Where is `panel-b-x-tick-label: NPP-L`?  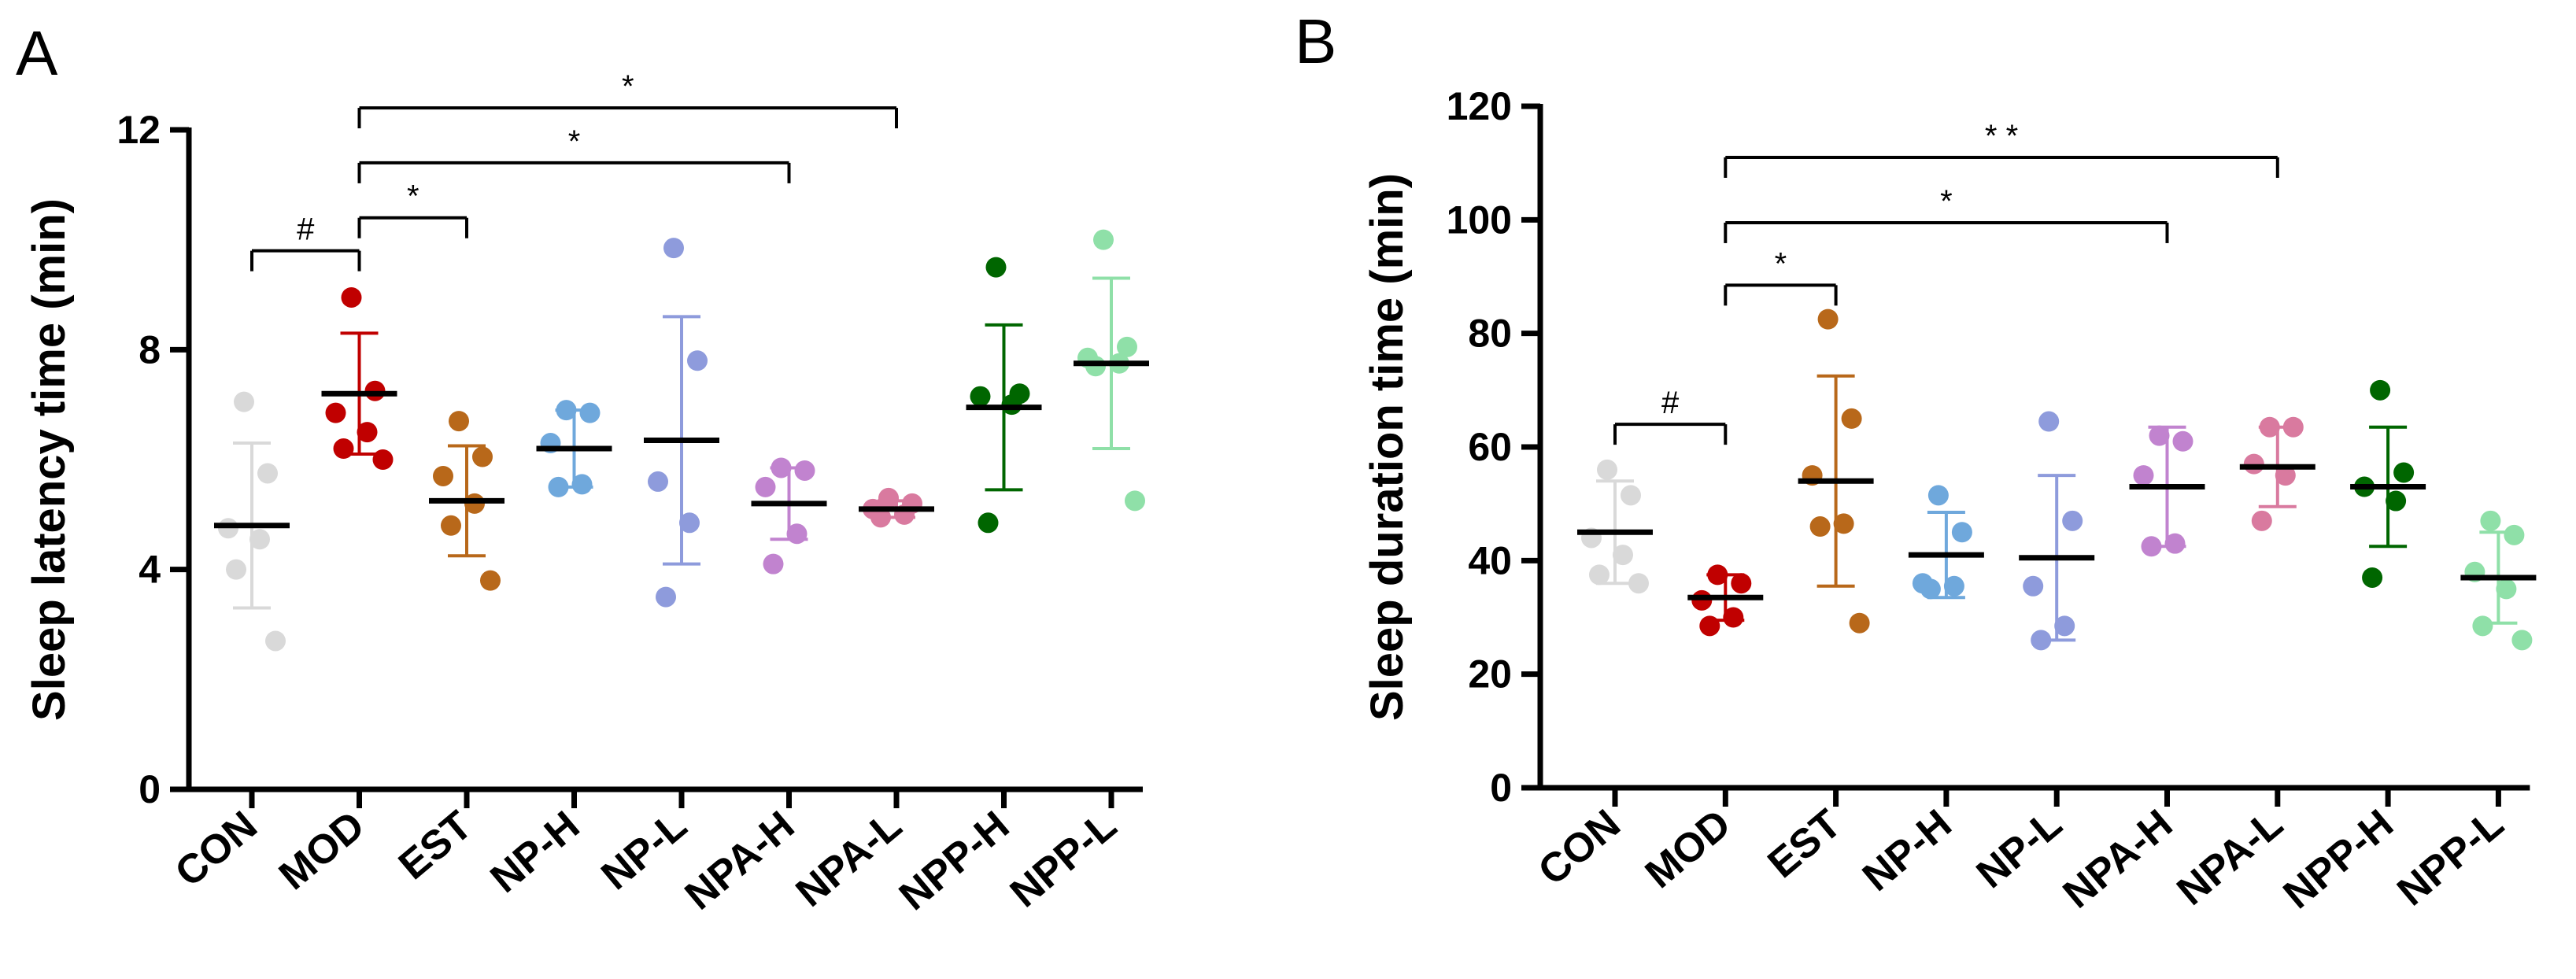
panel-b-x-tick-label: NPP-L is located at coordinates (2450, 858).